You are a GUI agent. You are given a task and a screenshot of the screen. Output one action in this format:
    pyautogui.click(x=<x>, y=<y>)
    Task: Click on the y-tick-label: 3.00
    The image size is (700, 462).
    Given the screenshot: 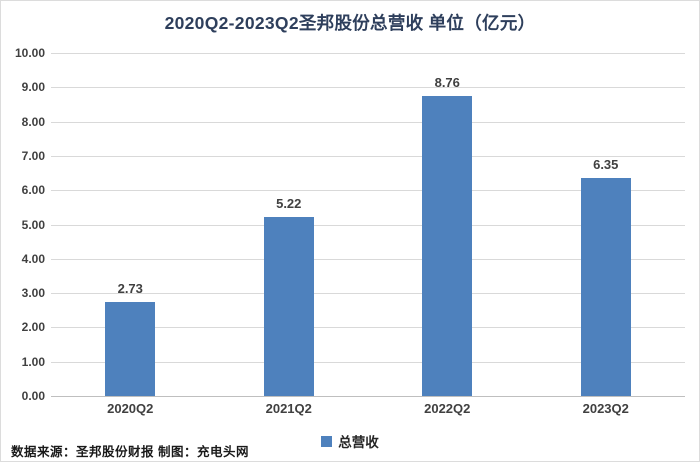 What is the action you would take?
    pyautogui.click(x=33, y=293)
    